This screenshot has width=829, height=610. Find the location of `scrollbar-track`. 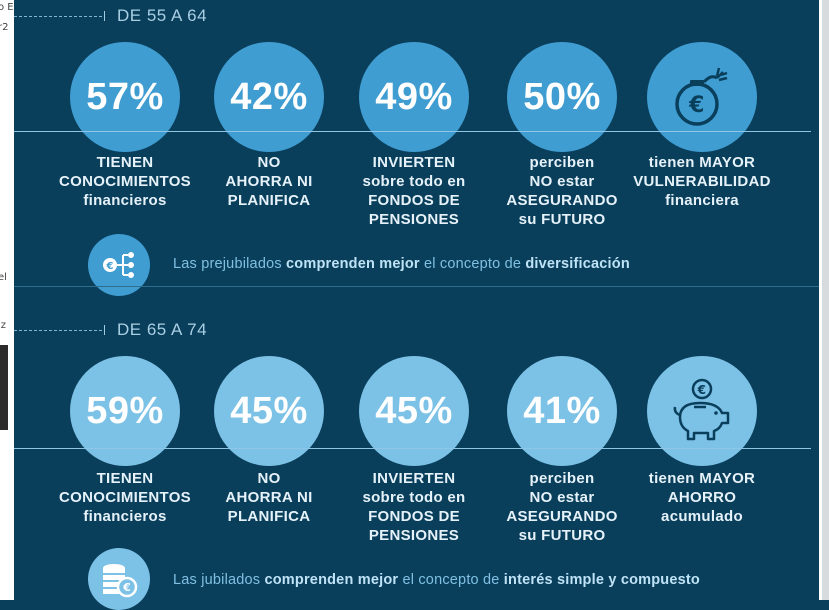

scrollbar-track is located at coordinates (824, 300).